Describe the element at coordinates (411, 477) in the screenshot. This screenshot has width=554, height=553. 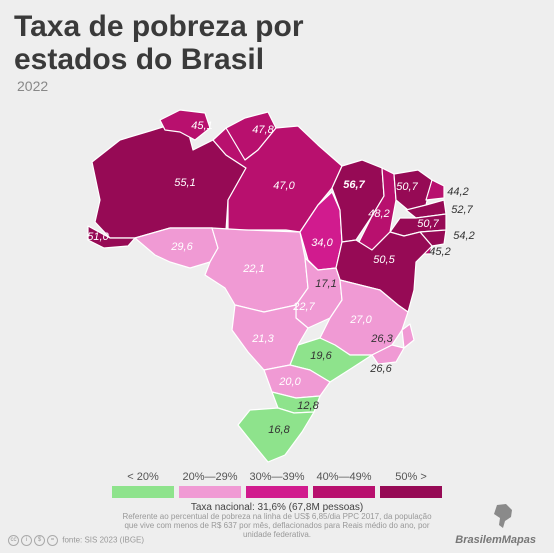
I see `legend-label: 50% >` at that location.